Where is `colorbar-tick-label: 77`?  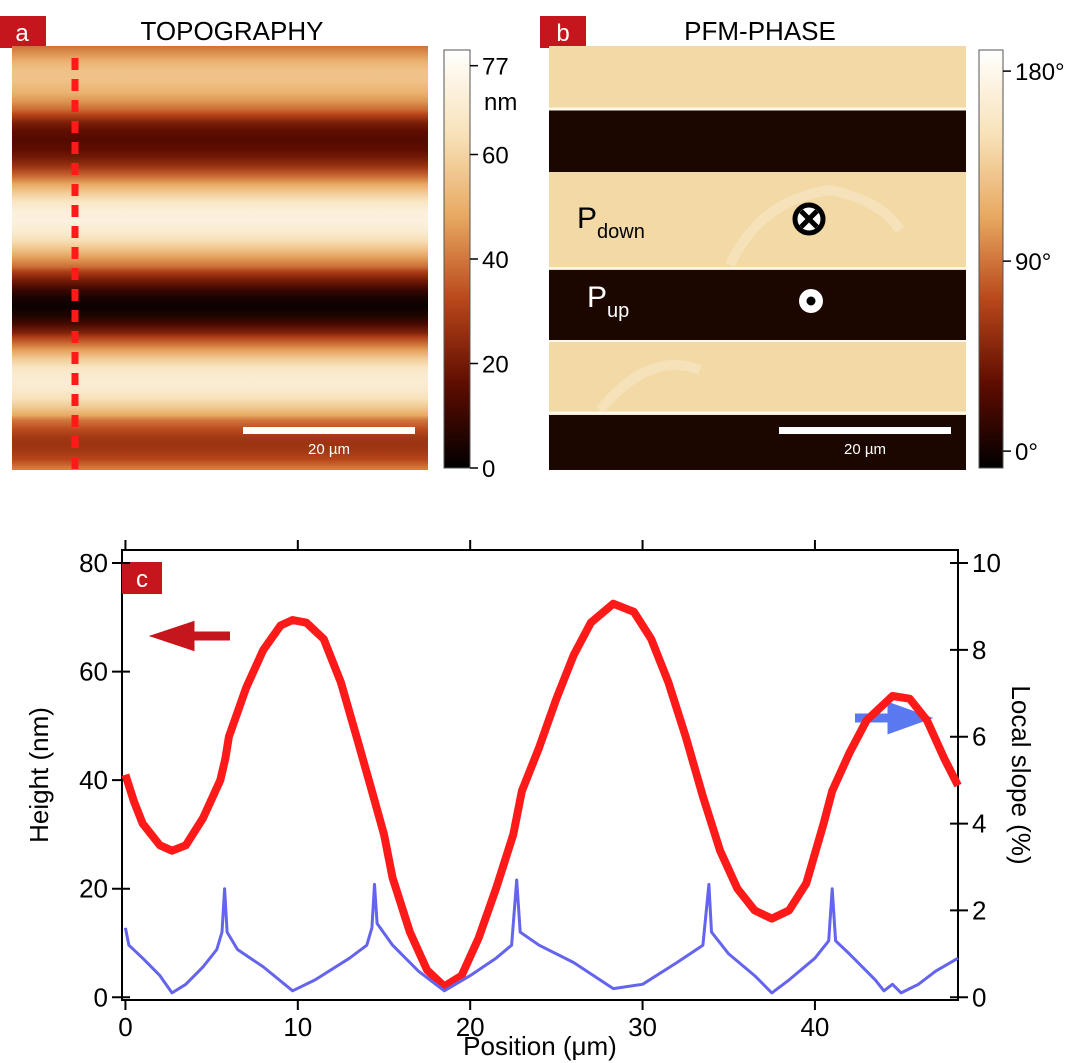 colorbar-tick-label: 77 is located at coordinates (495, 67).